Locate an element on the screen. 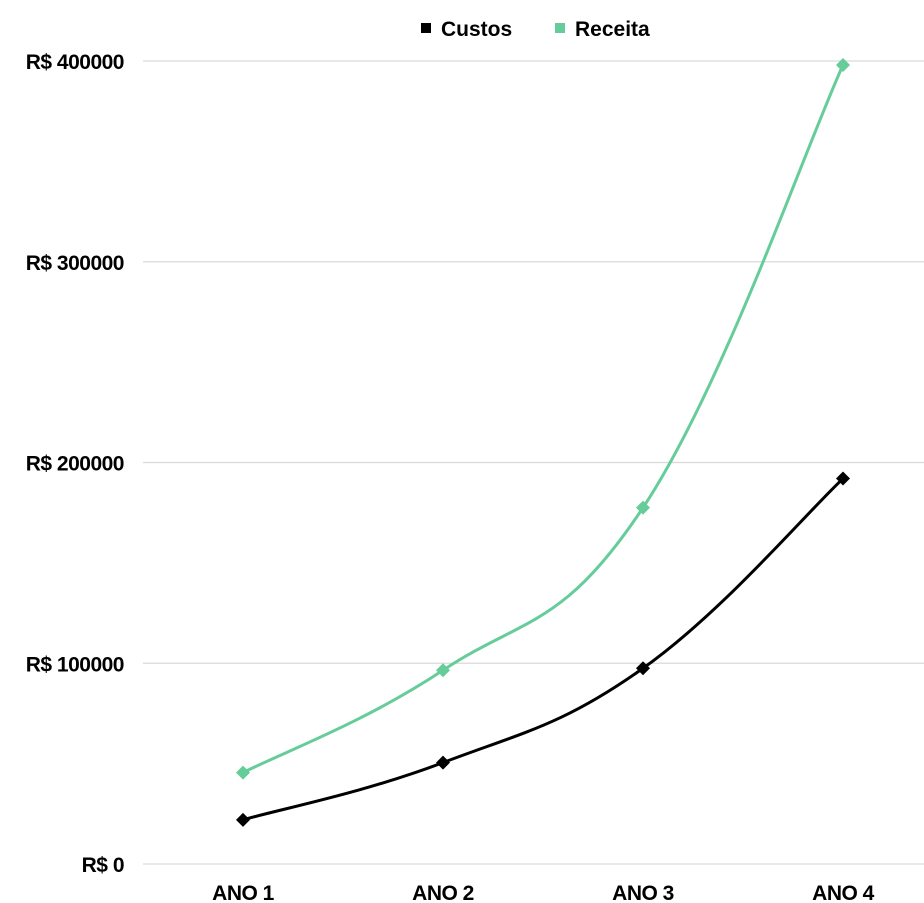  x-tick-label: ANO 2 is located at coordinates (443, 892).